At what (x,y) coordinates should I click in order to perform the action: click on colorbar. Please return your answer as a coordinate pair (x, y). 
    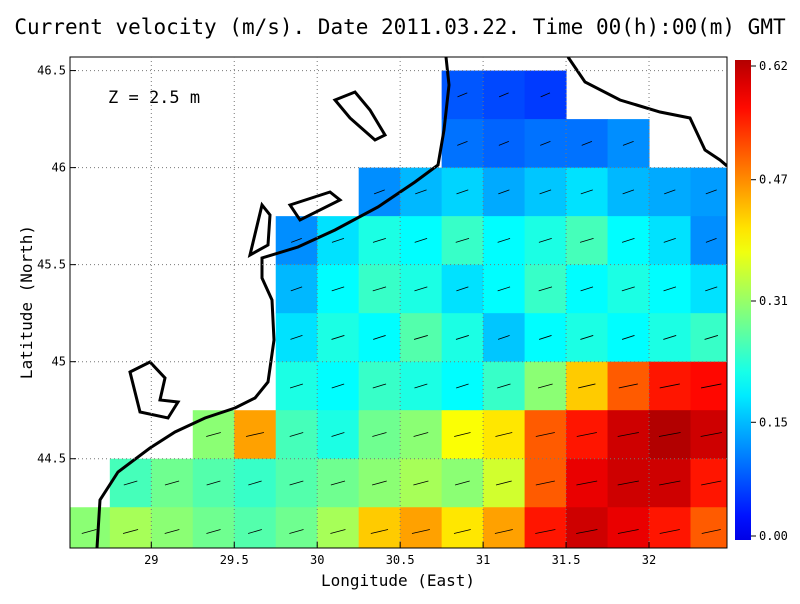
    Looking at the image, I should click on (743, 300).